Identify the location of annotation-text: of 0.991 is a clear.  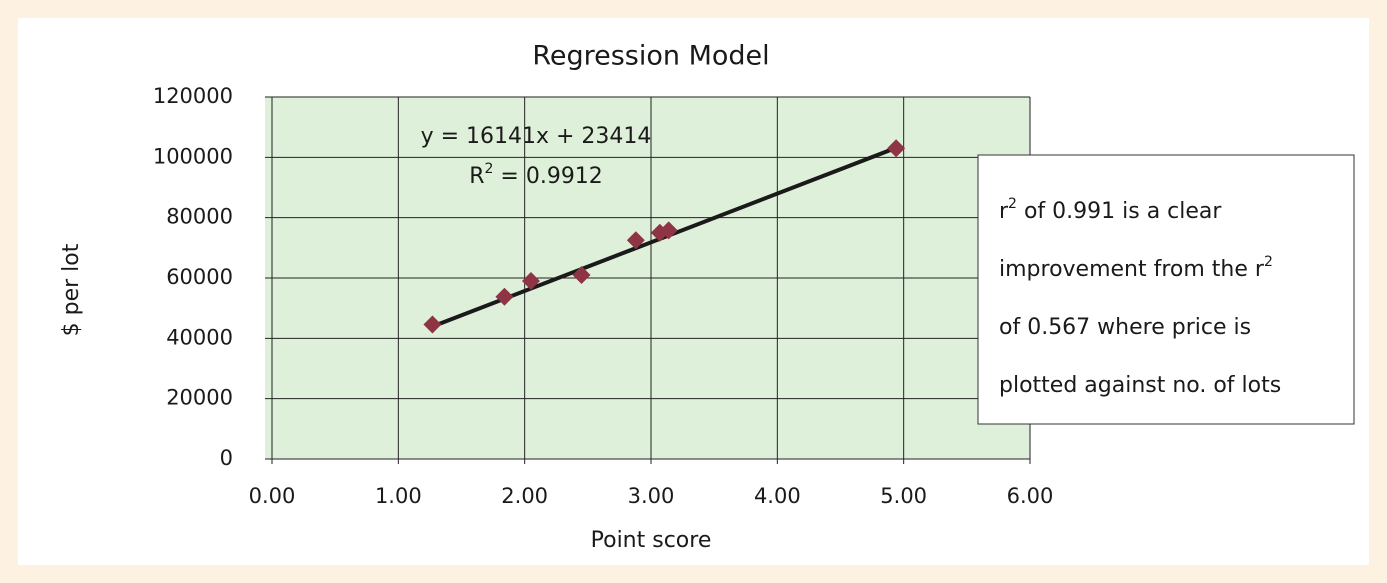
(1119, 211).